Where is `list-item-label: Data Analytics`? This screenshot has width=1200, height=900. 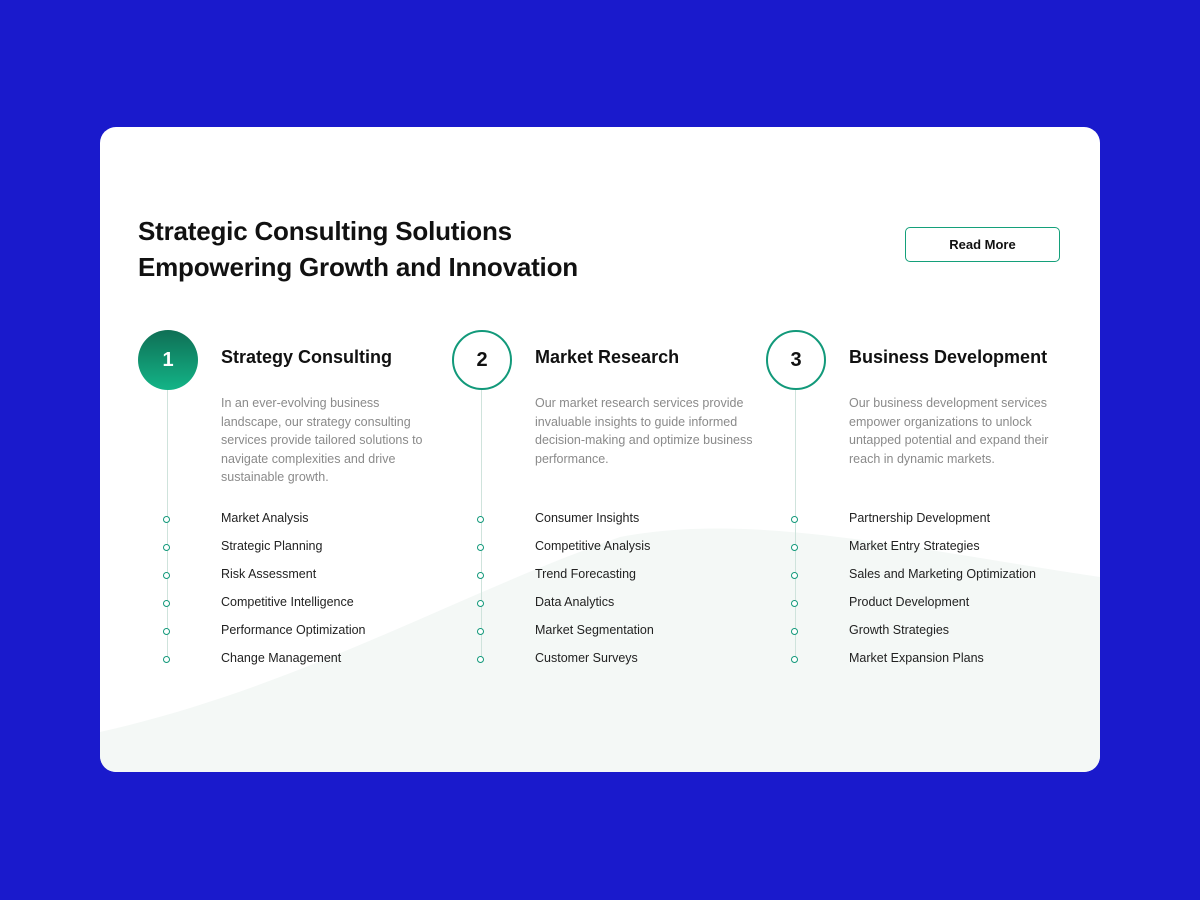
list-item-label: Data Analytics is located at coordinates (575, 602).